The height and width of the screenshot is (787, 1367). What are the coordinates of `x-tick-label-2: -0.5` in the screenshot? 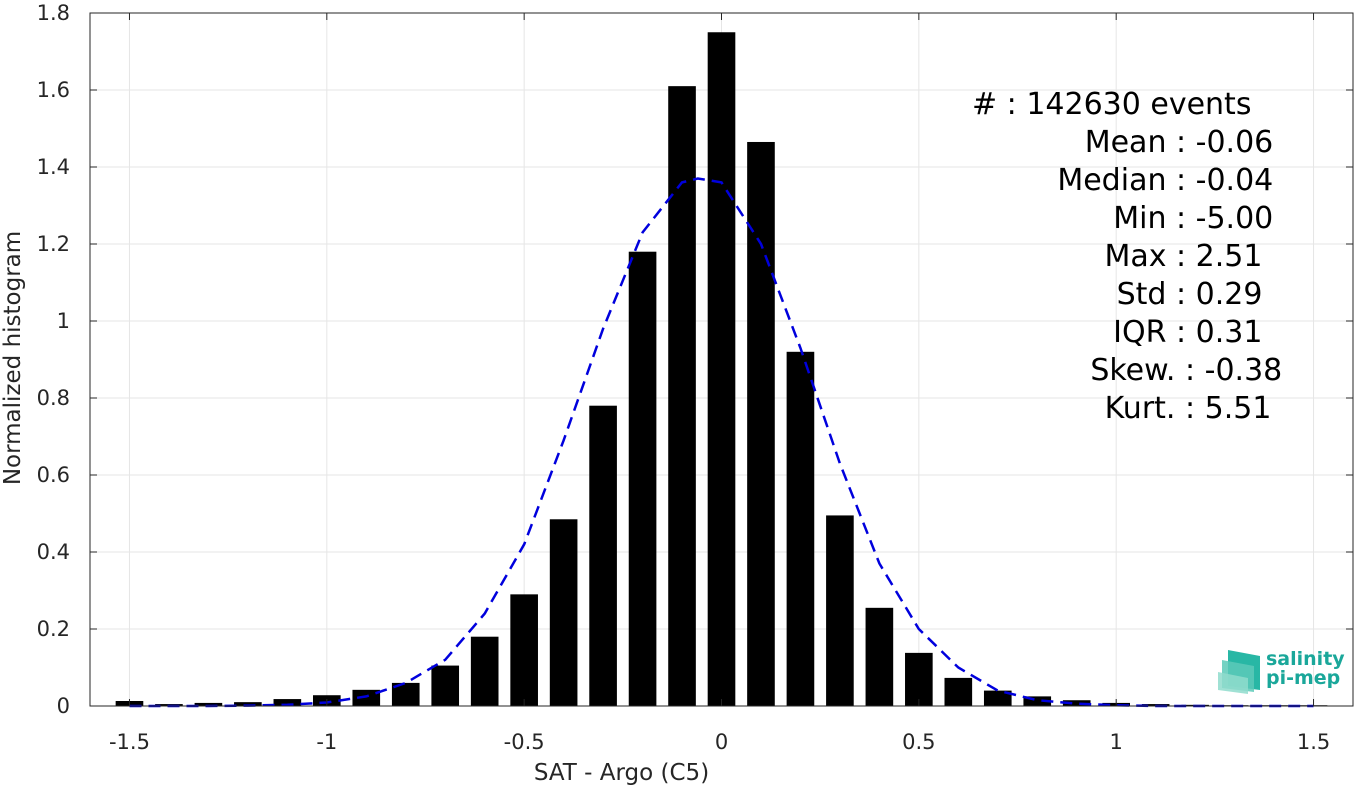 It's located at (524, 742).